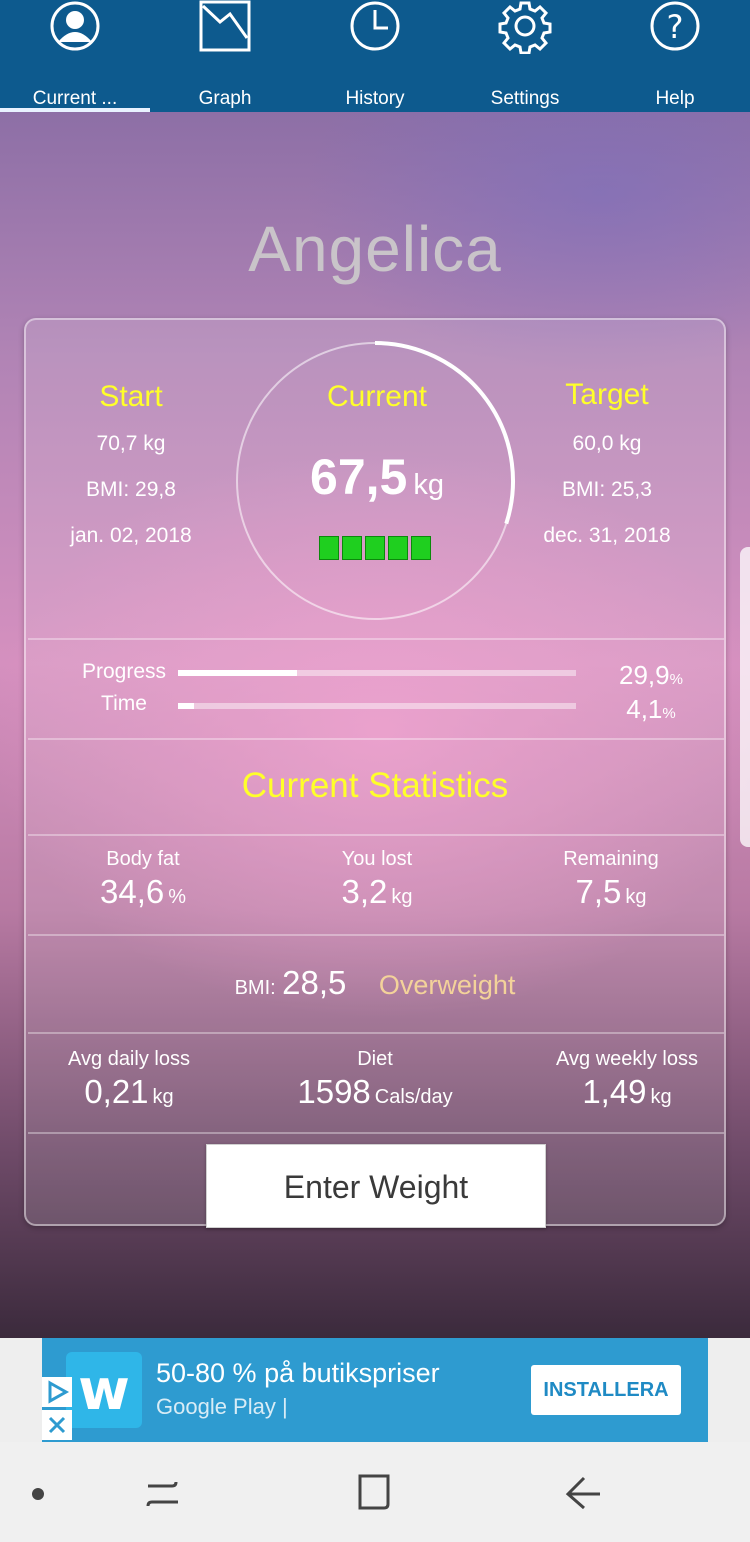  What do you see at coordinates (177, 897) in the screenshot?
I see `body-fat-unit: %` at bounding box center [177, 897].